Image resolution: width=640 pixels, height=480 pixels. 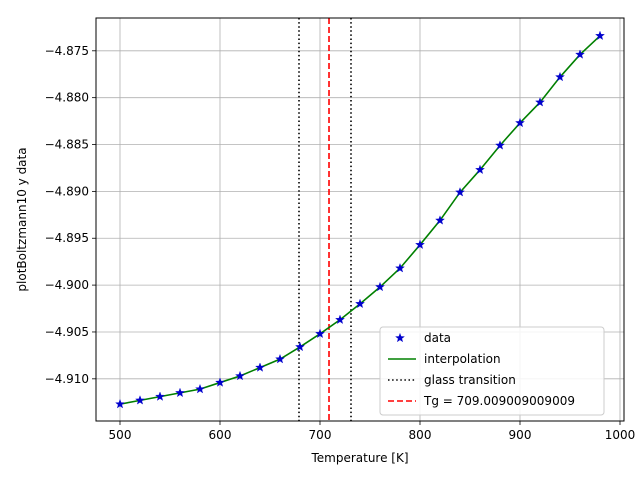 What do you see at coordinates (67, 51) in the screenshot?
I see `y-tick-label: −4.875` at bounding box center [67, 51].